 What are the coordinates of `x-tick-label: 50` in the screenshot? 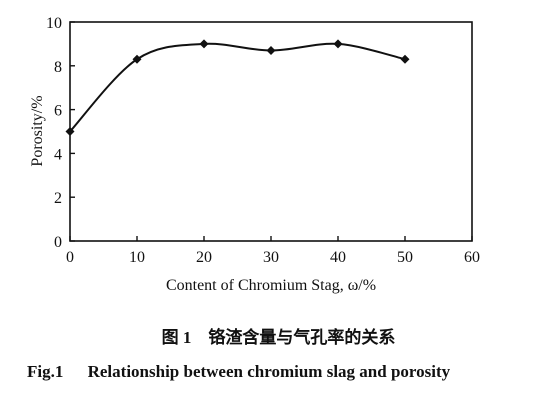 It's located at (405, 257).